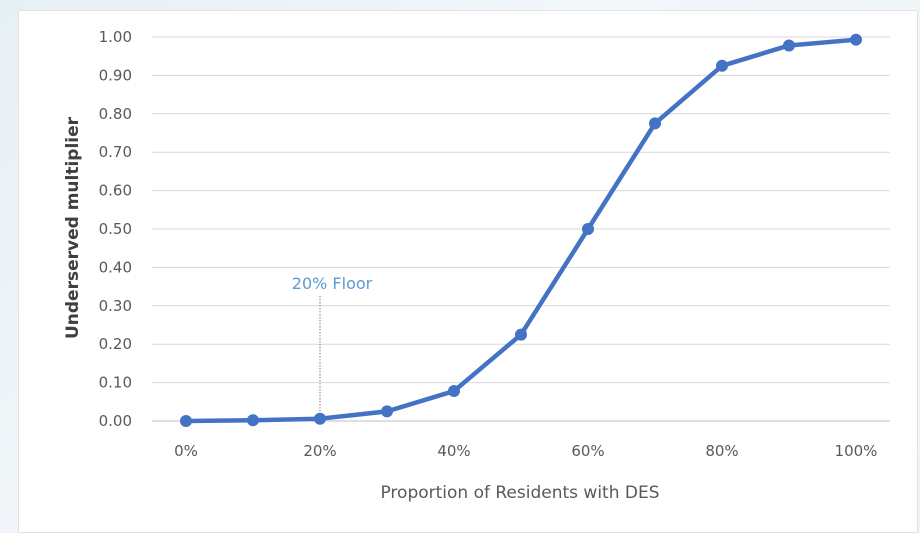 The image size is (920, 533). I want to click on y-tick-label: 0.60, so click(115, 191).